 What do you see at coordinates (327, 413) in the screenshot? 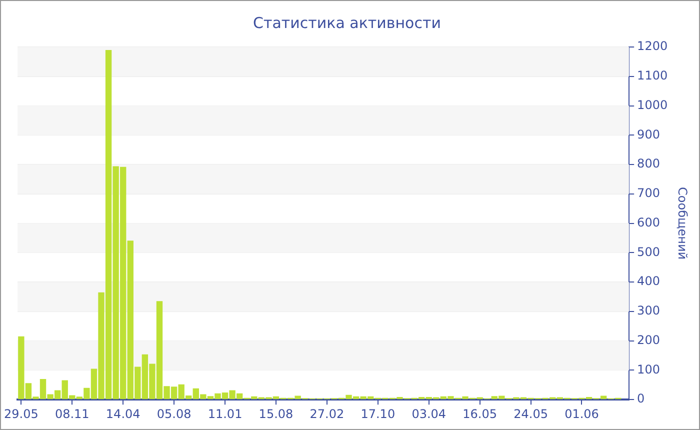
I see `x-tick-label: 27.02` at bounding box center [327, 413].